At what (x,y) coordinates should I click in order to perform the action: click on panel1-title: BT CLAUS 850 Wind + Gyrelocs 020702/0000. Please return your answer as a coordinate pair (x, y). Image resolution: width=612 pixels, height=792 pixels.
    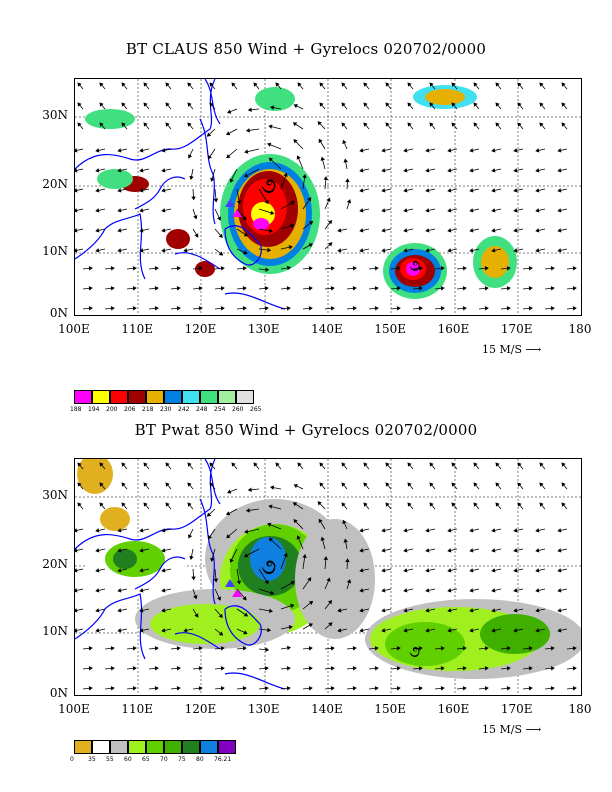
    Looking at the image, I should click on (306, 49).